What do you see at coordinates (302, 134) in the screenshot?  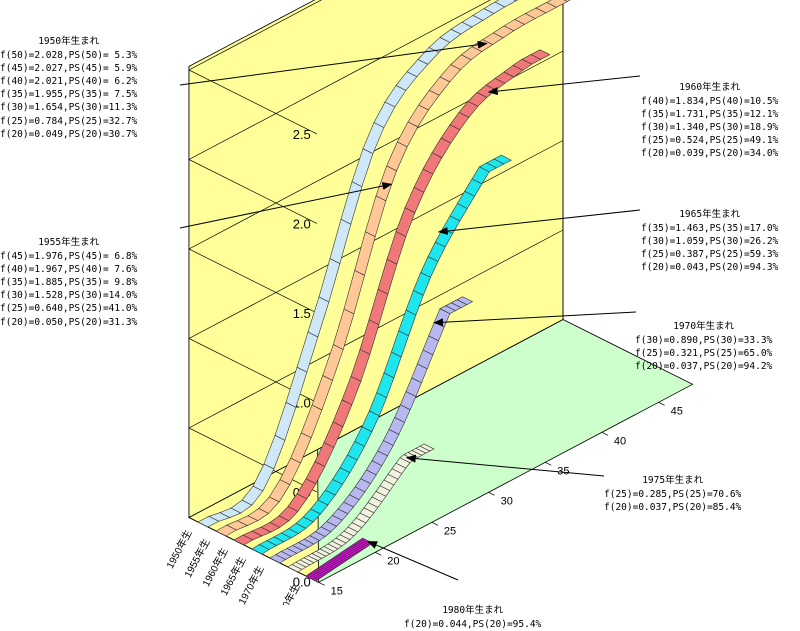 I see `y-tick-label: 2.5` at bounding box center [302, 134].